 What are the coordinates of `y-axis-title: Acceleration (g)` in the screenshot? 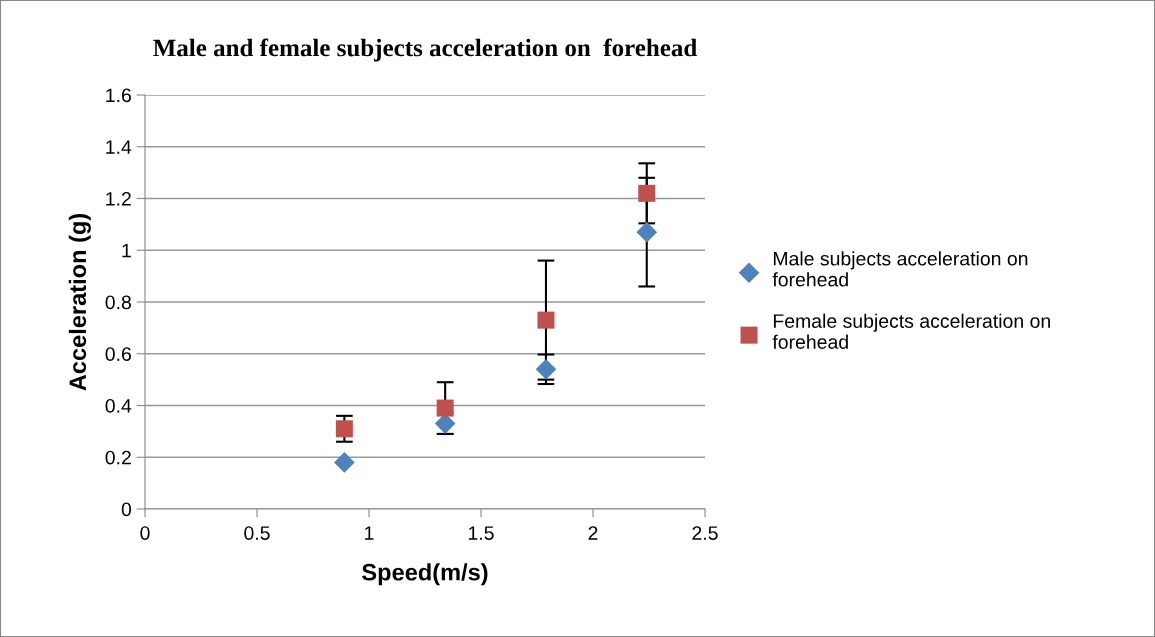 It's located at (79, 302).